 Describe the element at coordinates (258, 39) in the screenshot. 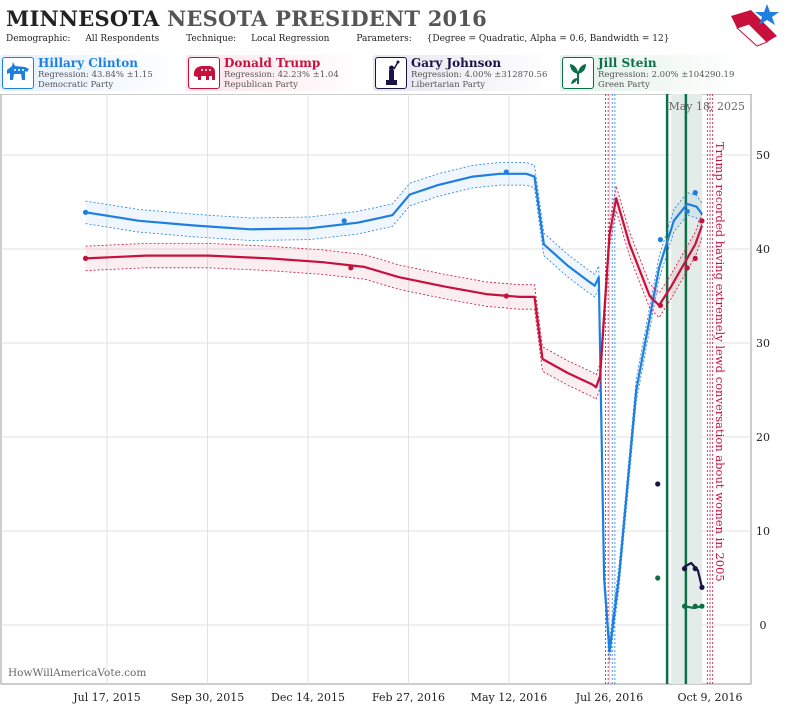

I see `technique-info: Technique: Local Regression` at that location.